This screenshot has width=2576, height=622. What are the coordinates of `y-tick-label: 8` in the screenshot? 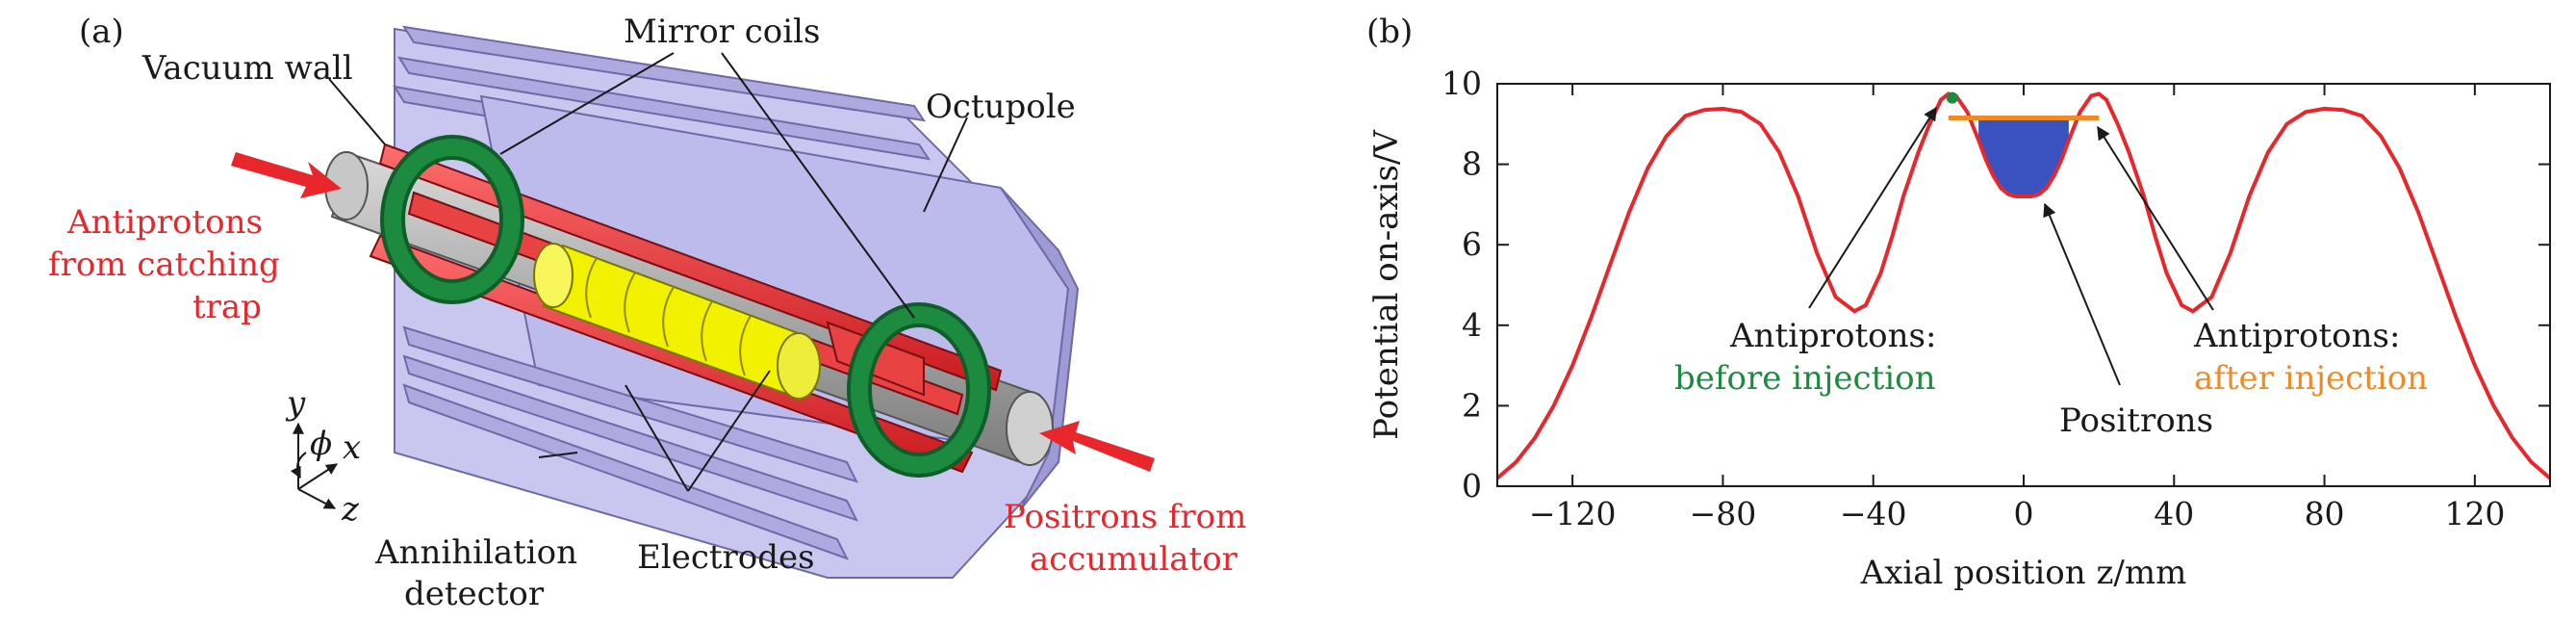 It's located at (1472, 164).